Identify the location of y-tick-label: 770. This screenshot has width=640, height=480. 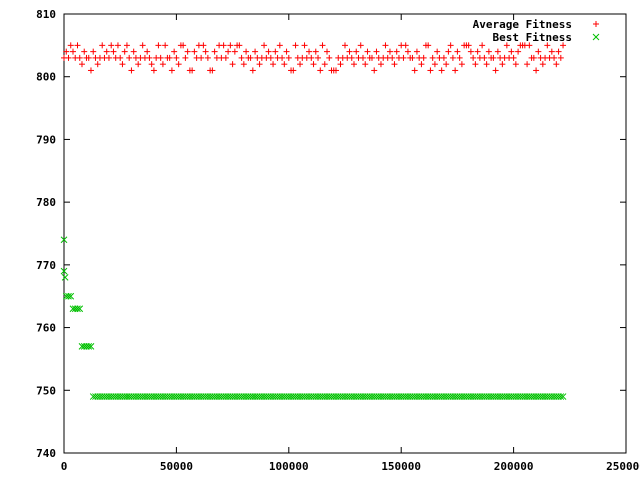
(46, 265).